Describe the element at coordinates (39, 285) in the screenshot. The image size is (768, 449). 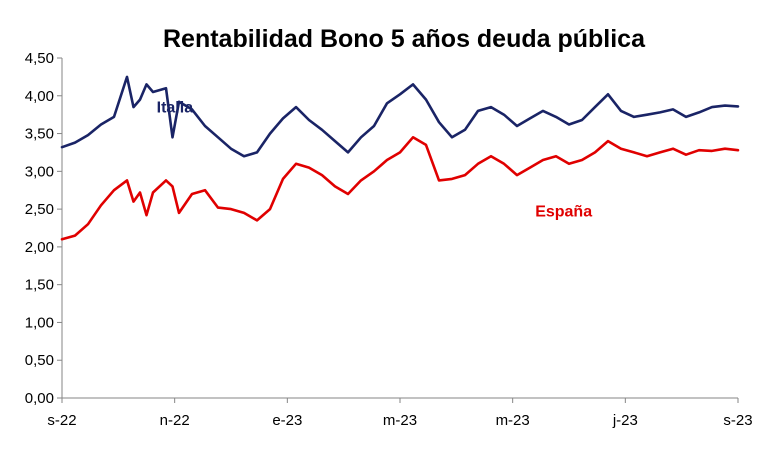
I see `y-tick-label: 1,50` at that location.